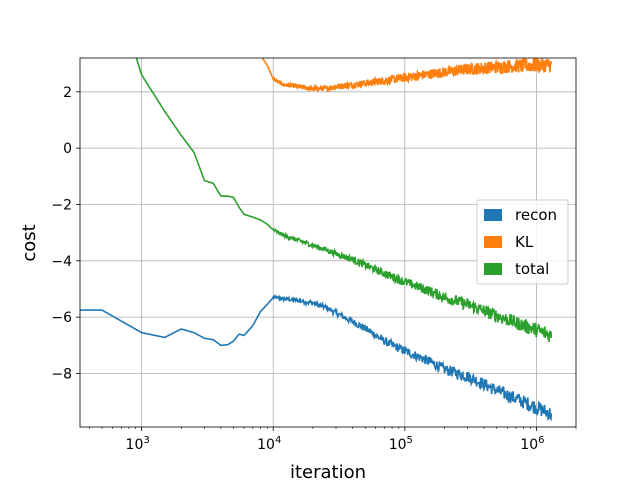 This screenshot has height=480, width=640. I want to click on x-tick-label: 10³, so click(138, 444).